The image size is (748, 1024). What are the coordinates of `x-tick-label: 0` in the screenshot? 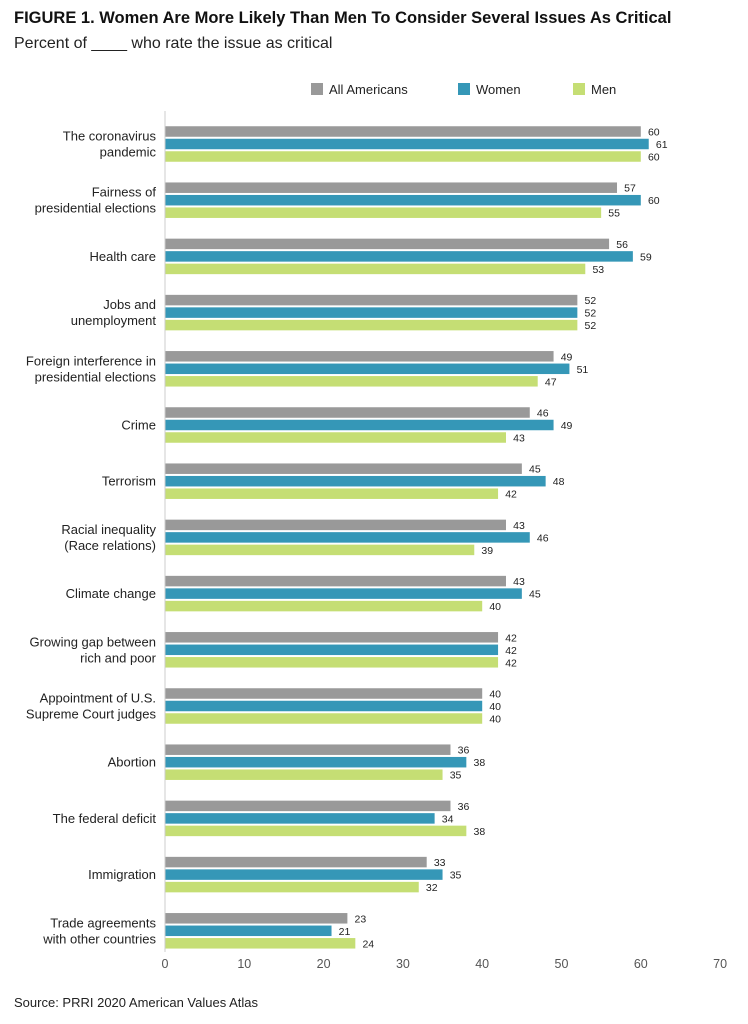 It's located at (165, 964).